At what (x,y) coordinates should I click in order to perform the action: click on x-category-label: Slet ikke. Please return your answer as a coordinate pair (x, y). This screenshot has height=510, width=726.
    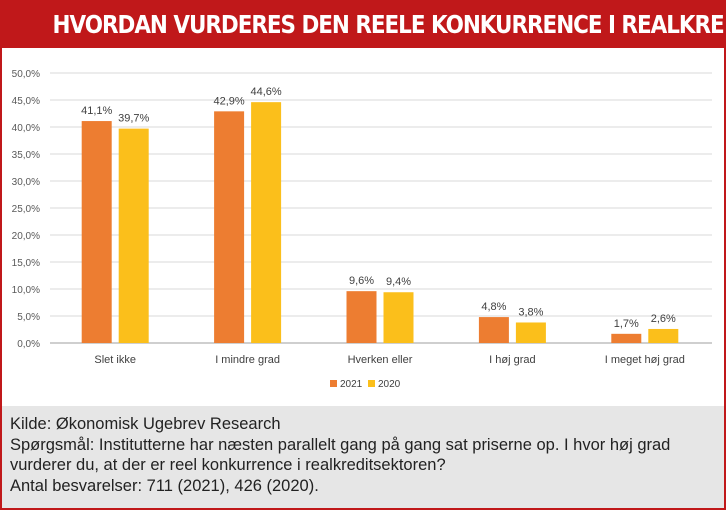
    Looking at the image, I should click on (115, 360).